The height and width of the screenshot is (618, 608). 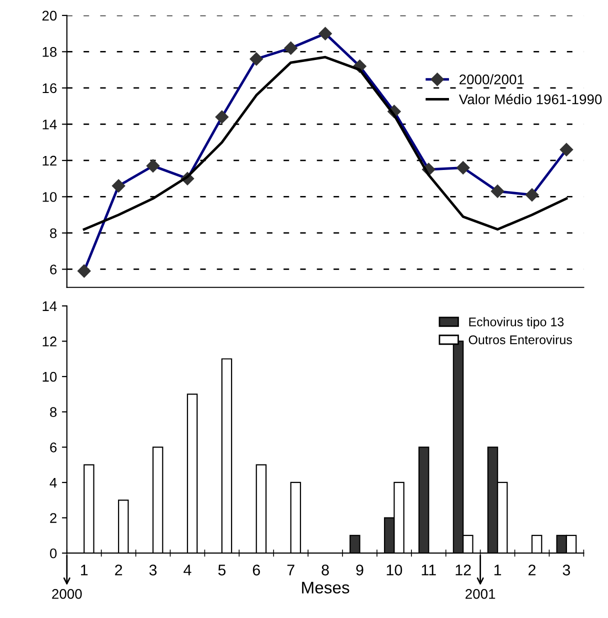 What do you see at coordinates (256, 570) in the screenshot?
I see `x-tick-label: 6` at bounding box center [256, 570].